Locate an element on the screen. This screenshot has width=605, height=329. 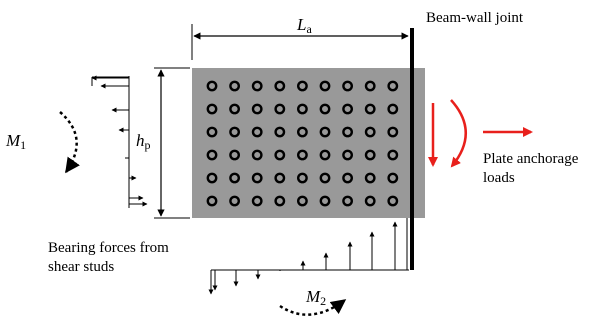
la-dimension is located at coordinates (300, 42).